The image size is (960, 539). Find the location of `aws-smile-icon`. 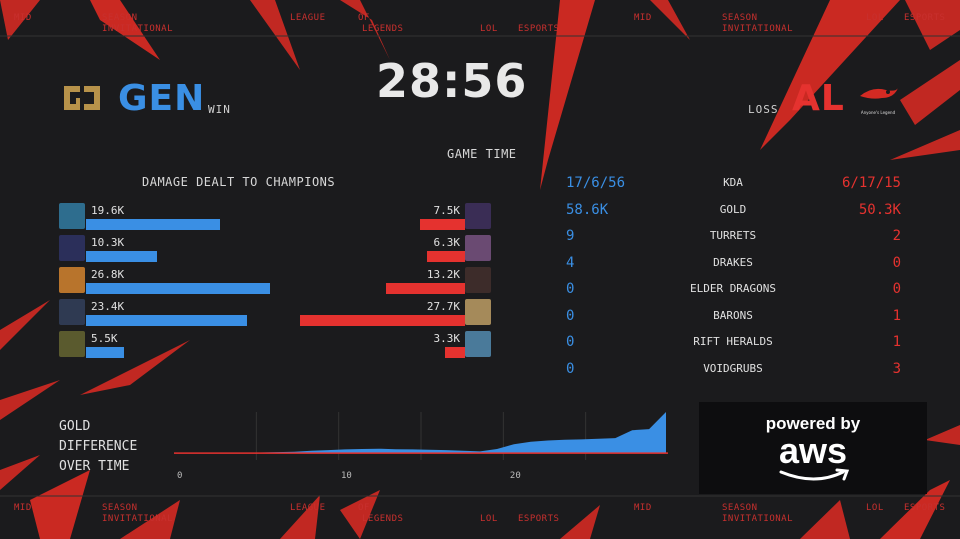

aws-smile-icon is located at coordinates (814, 474).